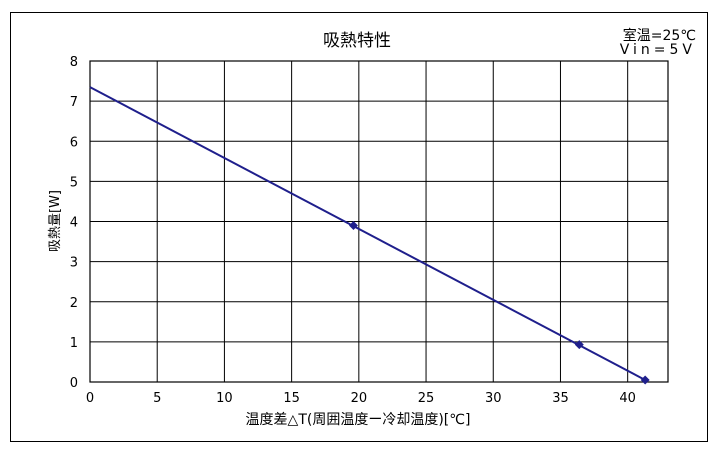 This screenshot has height=452, width=720. What do you see at coordinates (157, 398) in the screenshot?
I see `x-tick-label: 5` at bounding box center [157, 398].